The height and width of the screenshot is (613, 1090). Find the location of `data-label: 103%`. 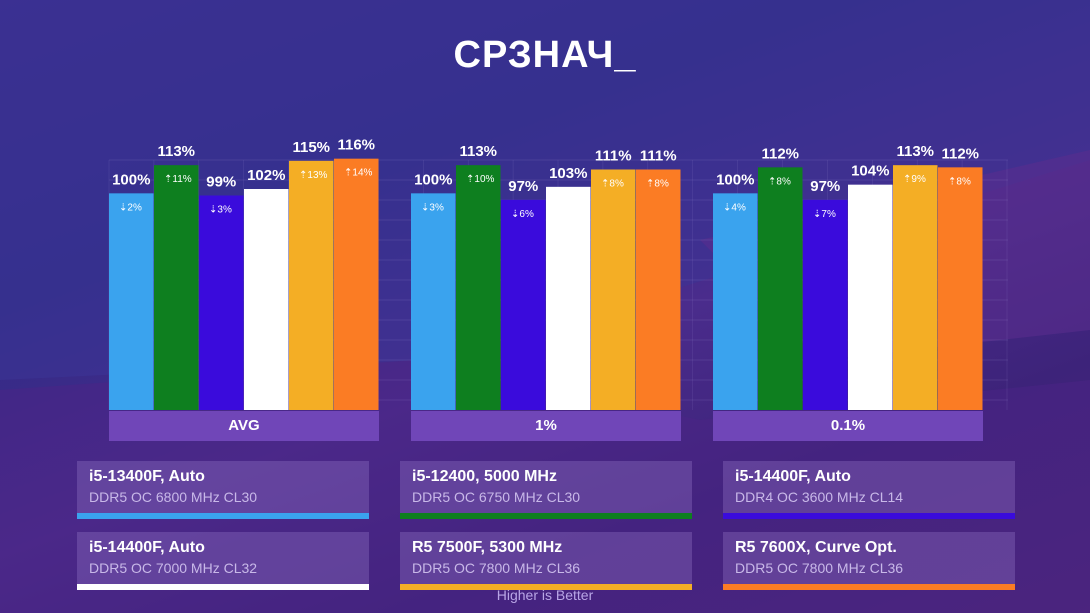

data-label: 103% is located at coordinates (568, 173).